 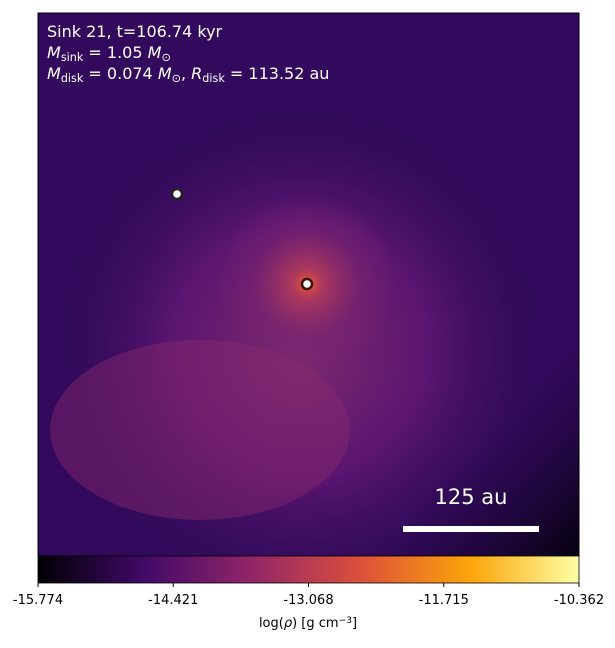 I want to click on annotation-line: Mdisk = 0.074 M⊙, Rdisk = 113.52 au, so click(x=188, y=74).